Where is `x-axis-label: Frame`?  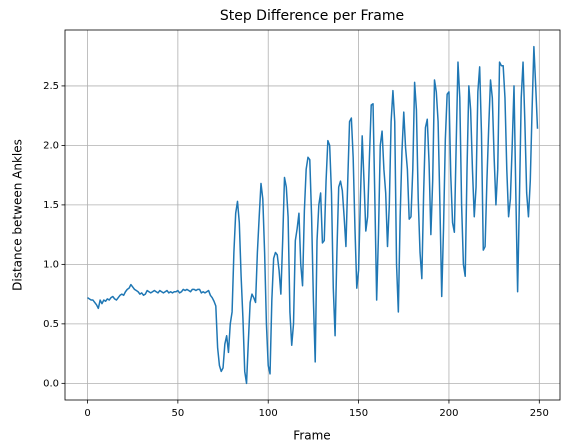
x-axis-label: Frame is located at coordinates (311, 436).